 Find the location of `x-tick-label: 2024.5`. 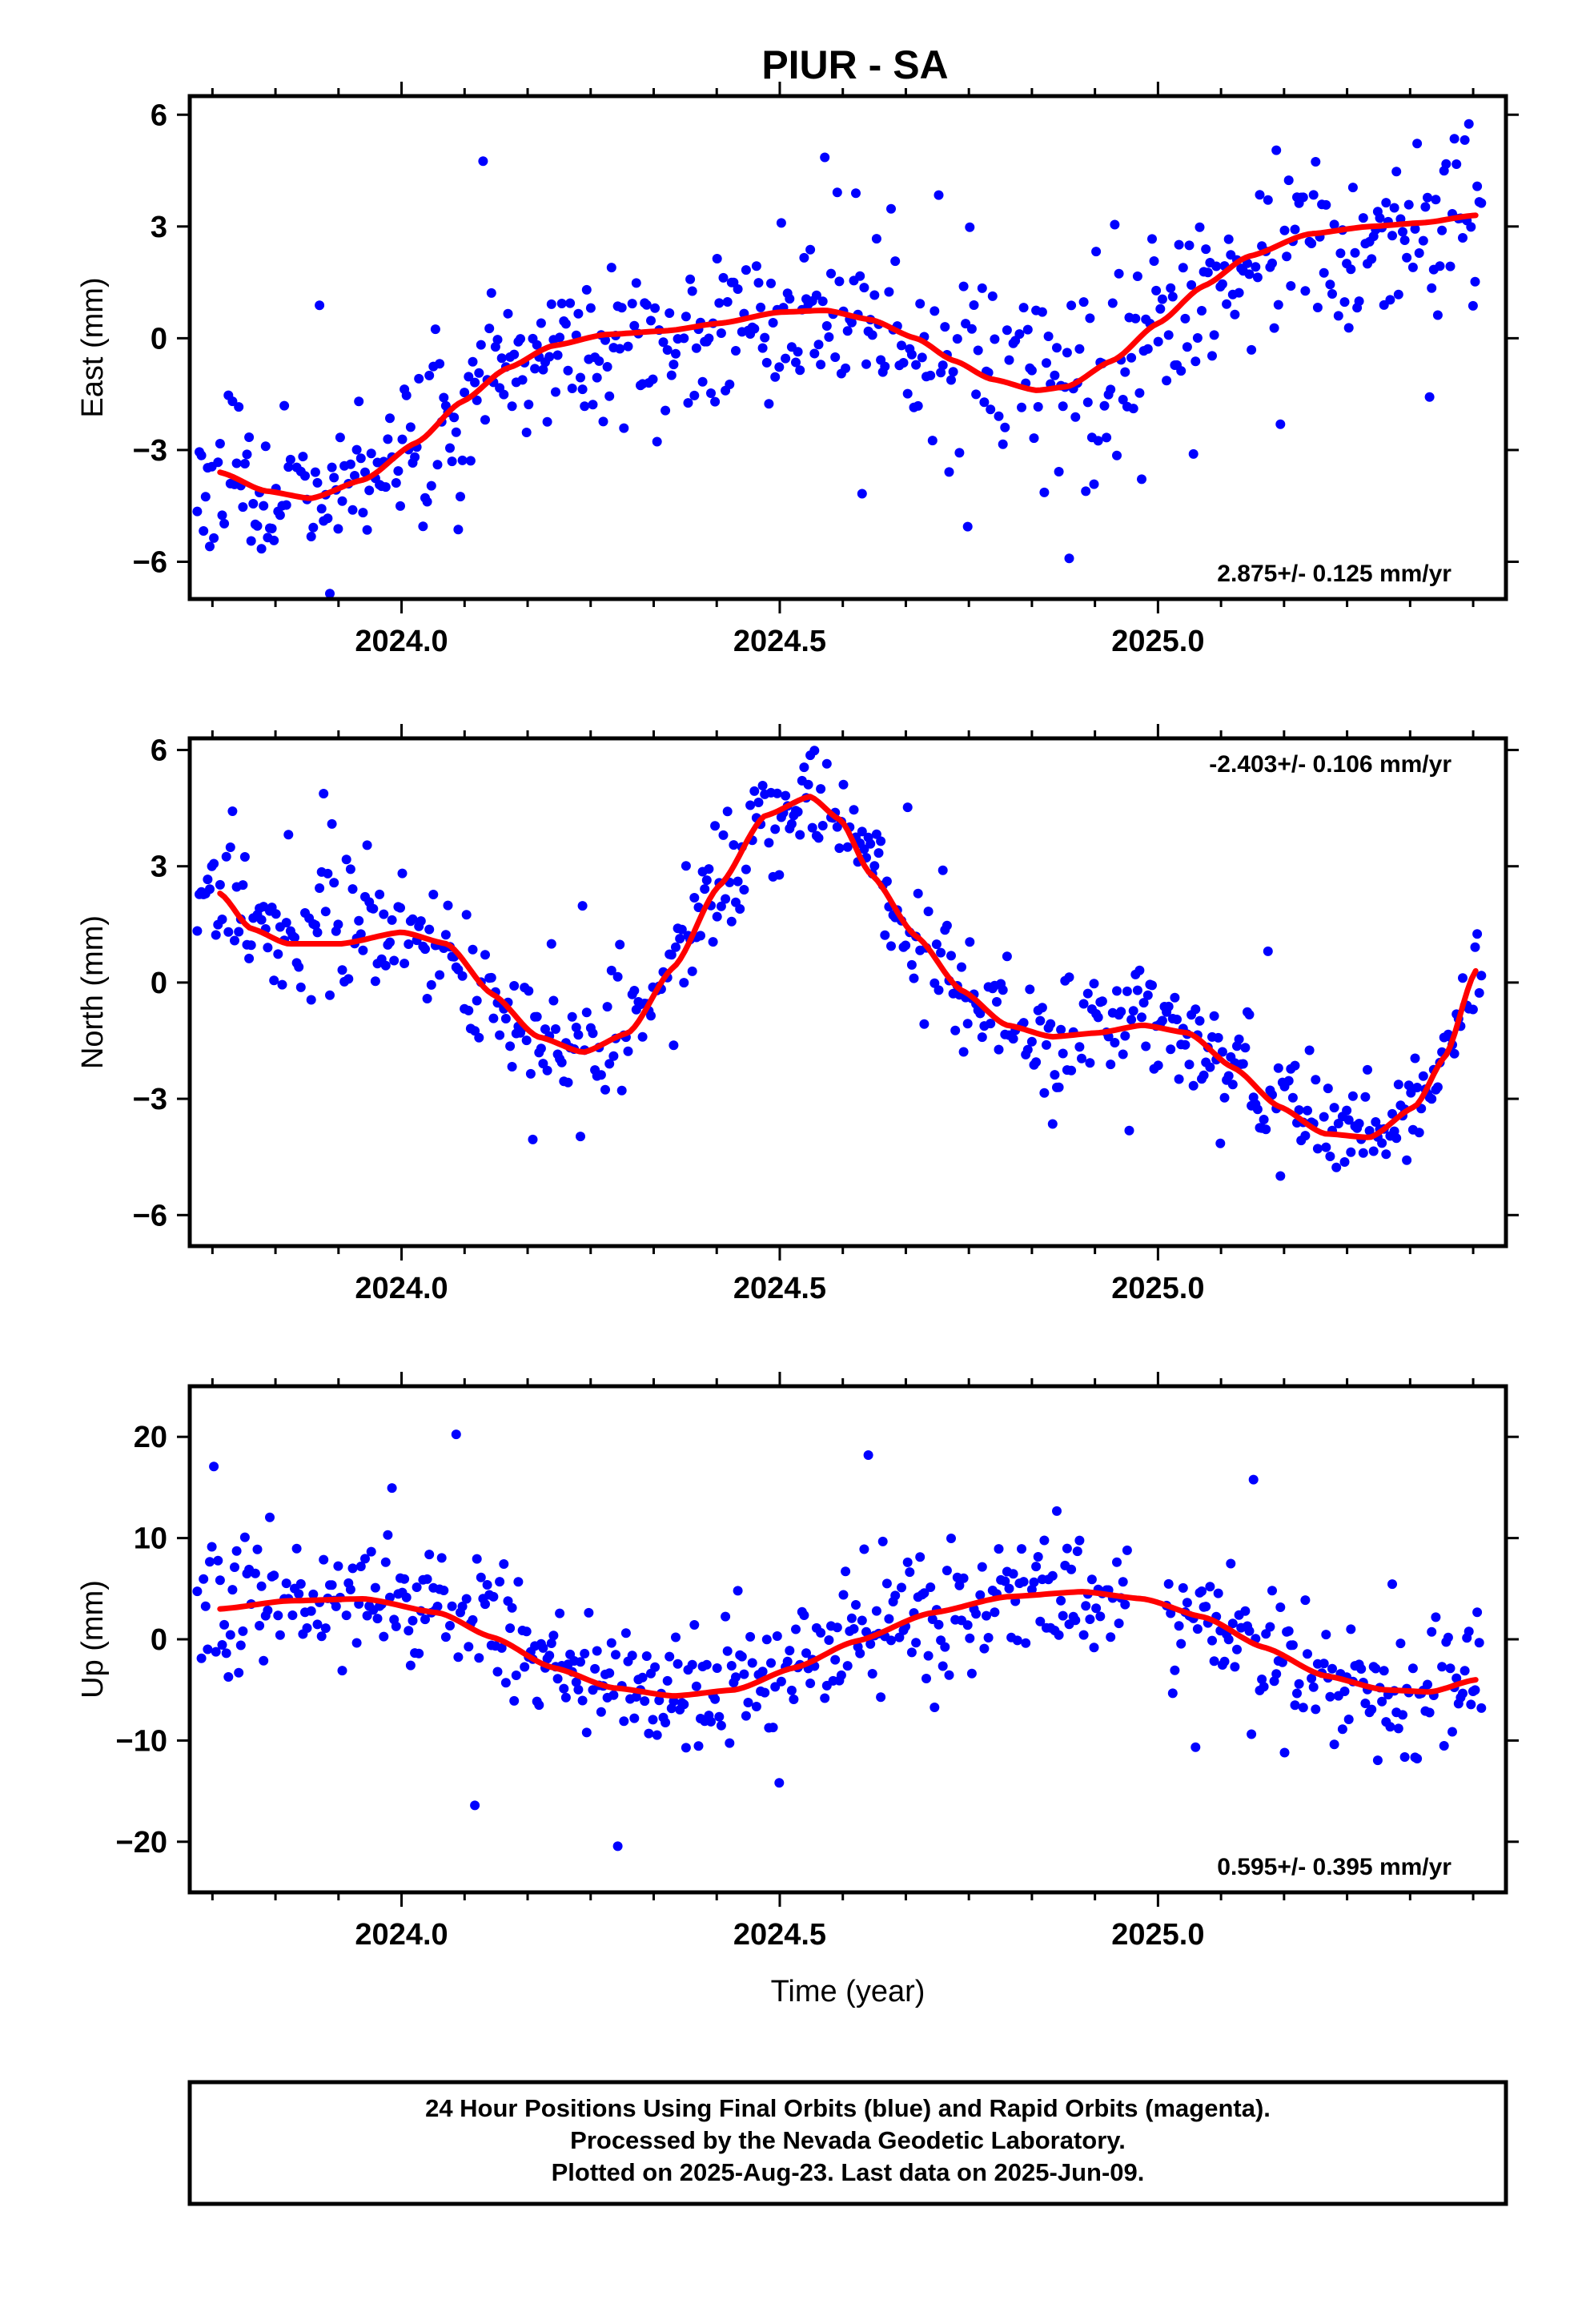

x-tick-label: 2024.5 is located at coordinates (779, 1288).